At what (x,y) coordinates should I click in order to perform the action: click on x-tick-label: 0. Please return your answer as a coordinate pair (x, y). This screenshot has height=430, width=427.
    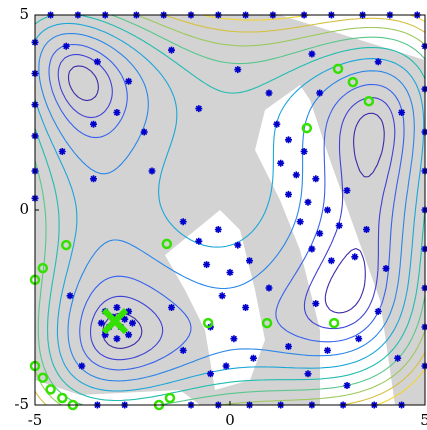
    Looking at the image, I should click on (230, 420).